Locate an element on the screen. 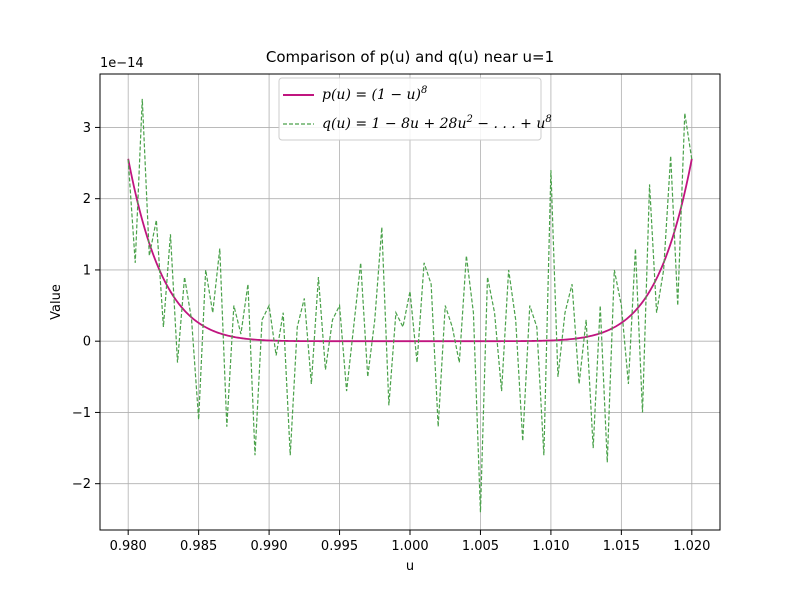 The image size is (800, 595). y-axis-label: Value is located at coordinates (56, 302).